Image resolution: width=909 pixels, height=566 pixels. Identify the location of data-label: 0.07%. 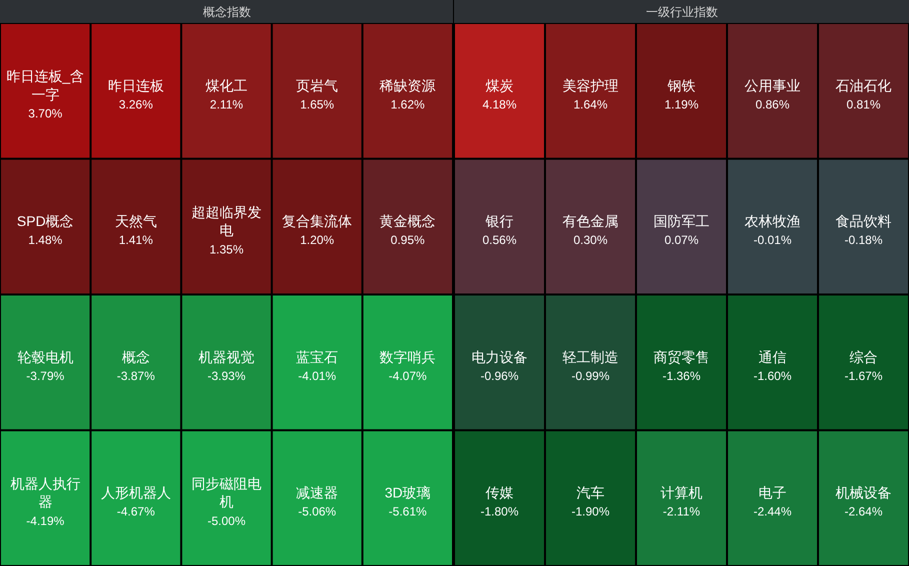
(681, 240).